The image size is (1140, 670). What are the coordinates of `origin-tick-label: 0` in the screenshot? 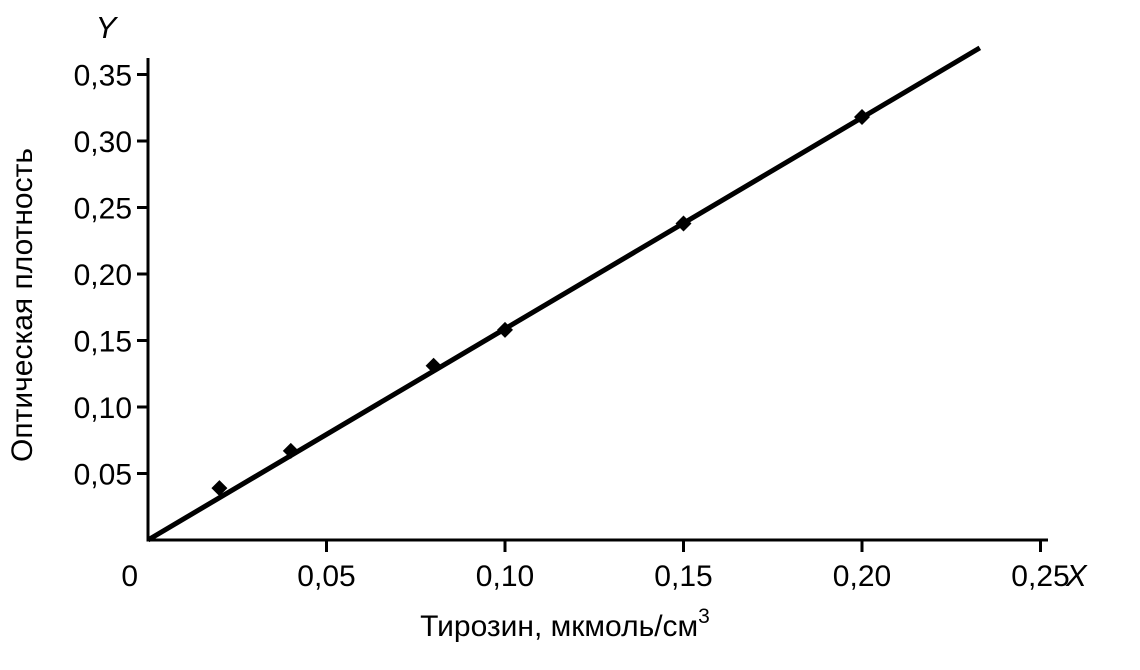 It's located at (129, 576).